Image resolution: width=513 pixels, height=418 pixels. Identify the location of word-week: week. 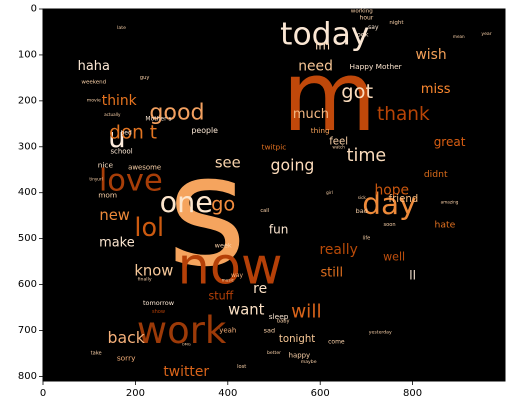
(223, 246).